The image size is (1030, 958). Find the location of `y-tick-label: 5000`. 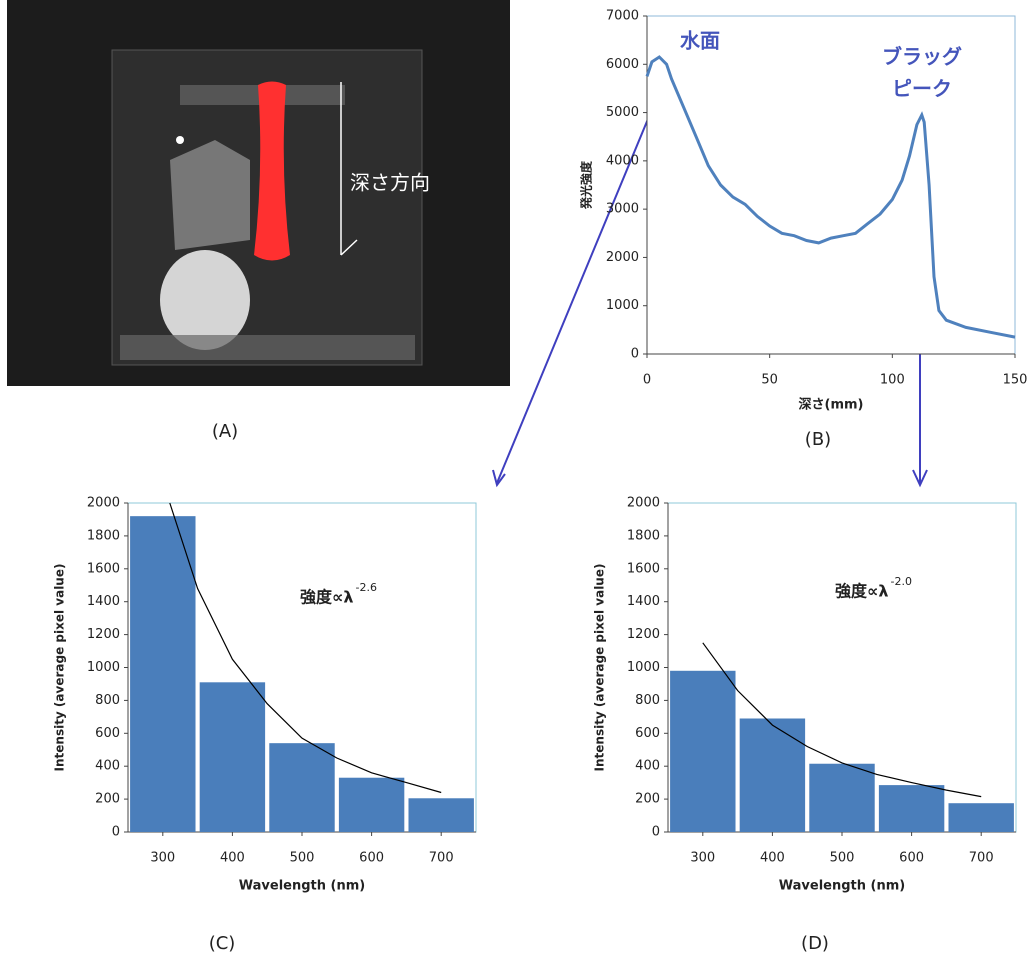

y-tick-label: 5000 is located at coordinates (622, 112).